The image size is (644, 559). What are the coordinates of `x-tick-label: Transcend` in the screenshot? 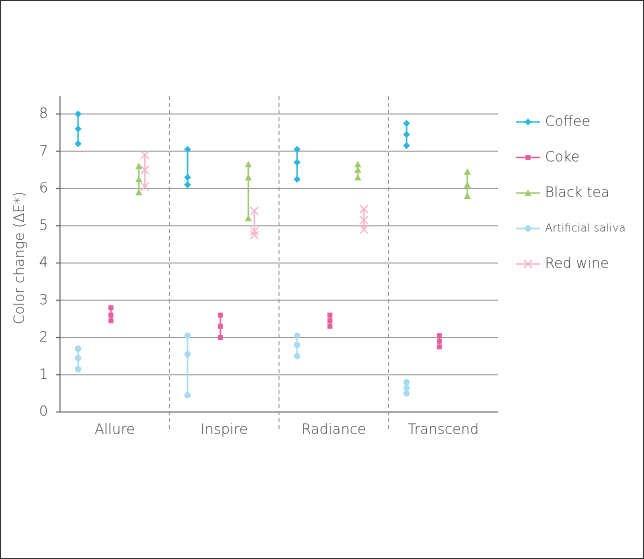 It's located at (443, 430).